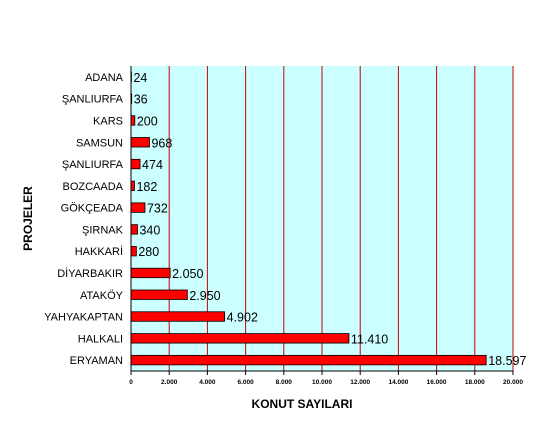 The width and height of the screenshot is (537, 432). I want to click on value-label: 474, so click(152, 165).